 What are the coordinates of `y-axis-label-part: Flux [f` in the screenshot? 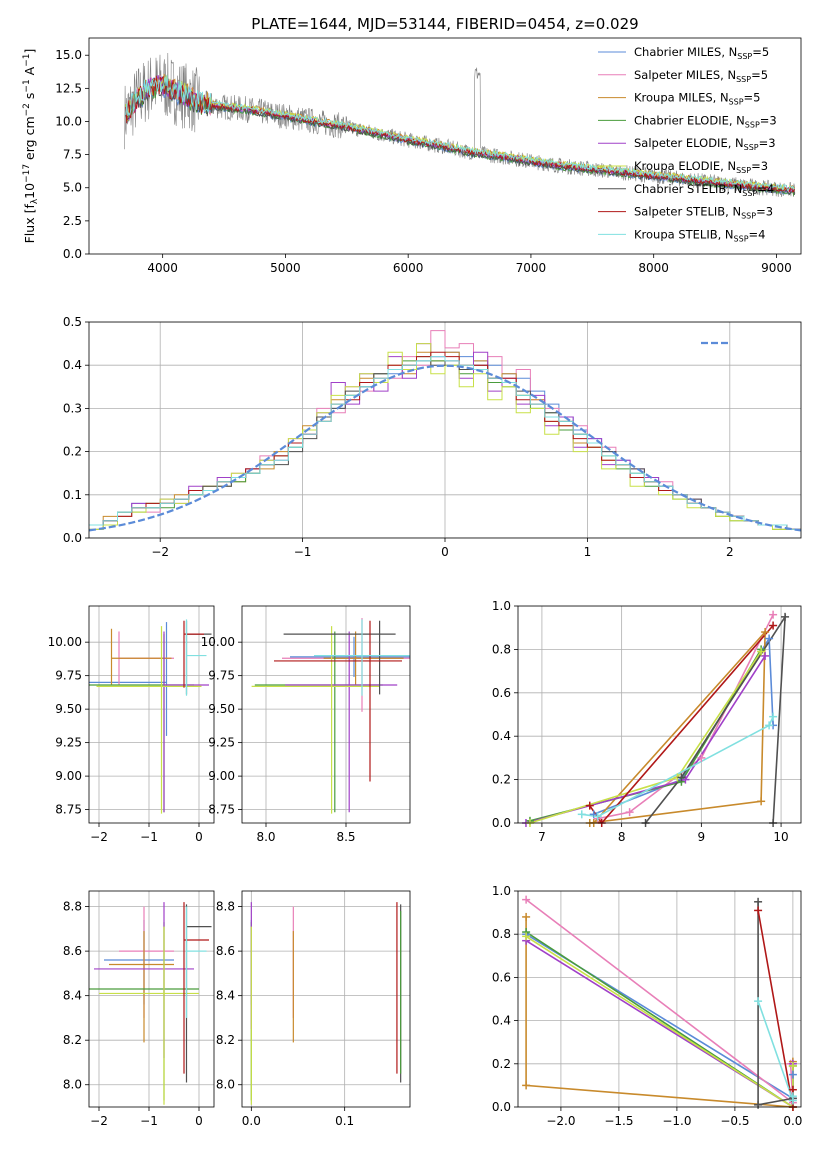 It's located at (29, 224).